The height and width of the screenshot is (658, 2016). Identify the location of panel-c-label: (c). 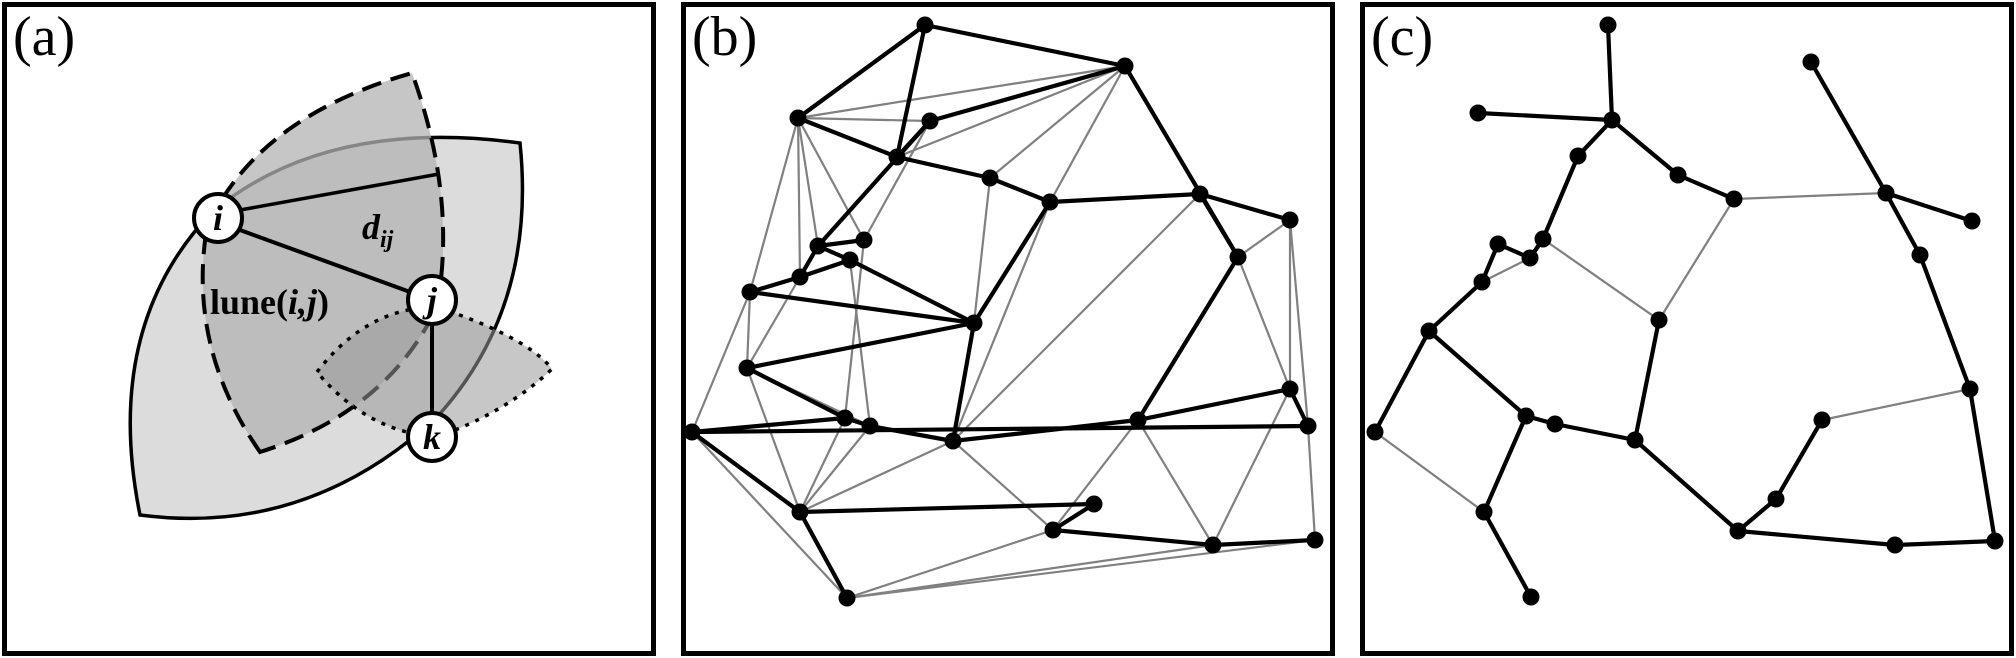
(1402, 37).